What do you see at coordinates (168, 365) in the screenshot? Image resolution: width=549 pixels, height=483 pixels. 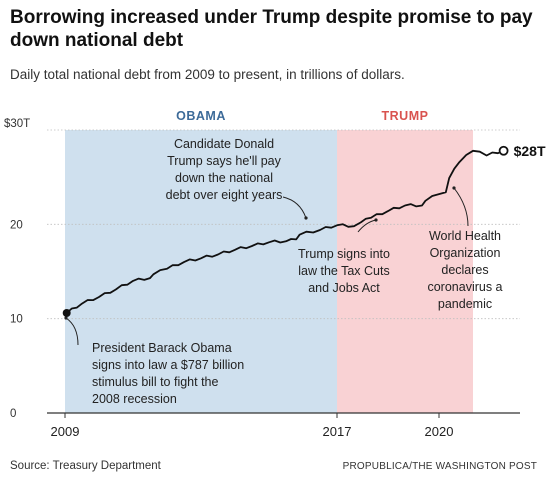 I see `annotation-line-13: signs into law a $787 billion` at bounding box center [168, 365].